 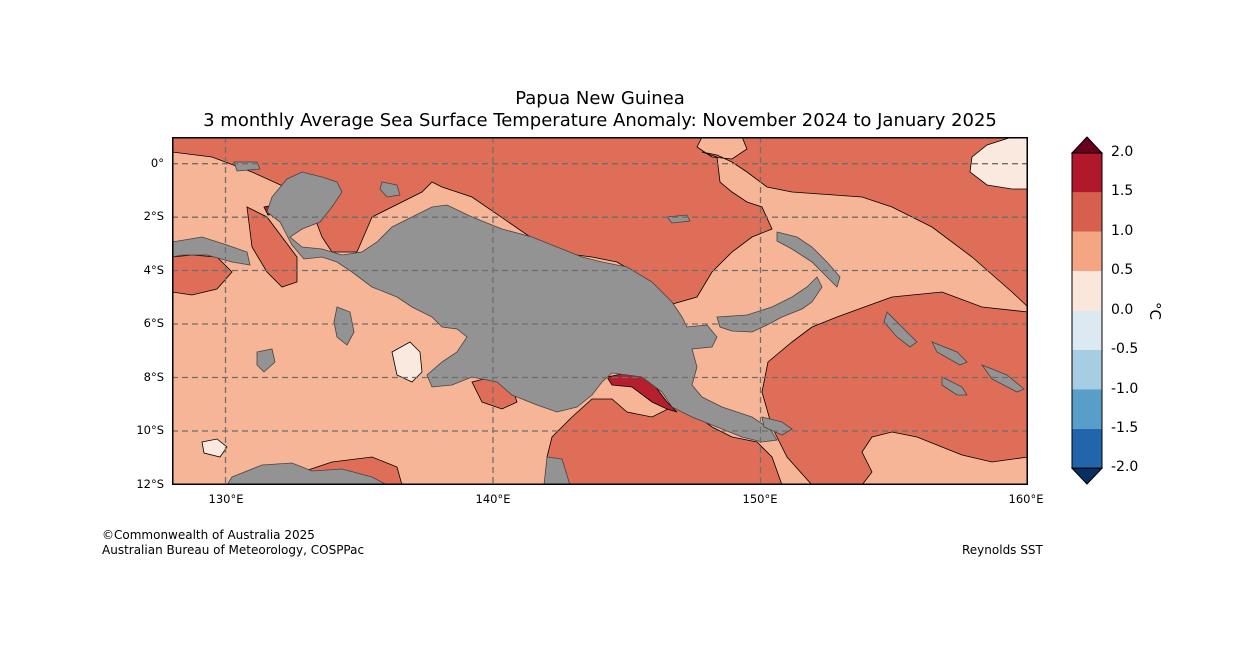 What do you see at coordinates (1087, 476) in the screenshot?
I see `colorbar-extend-low` at bounding box center [1087, 476].